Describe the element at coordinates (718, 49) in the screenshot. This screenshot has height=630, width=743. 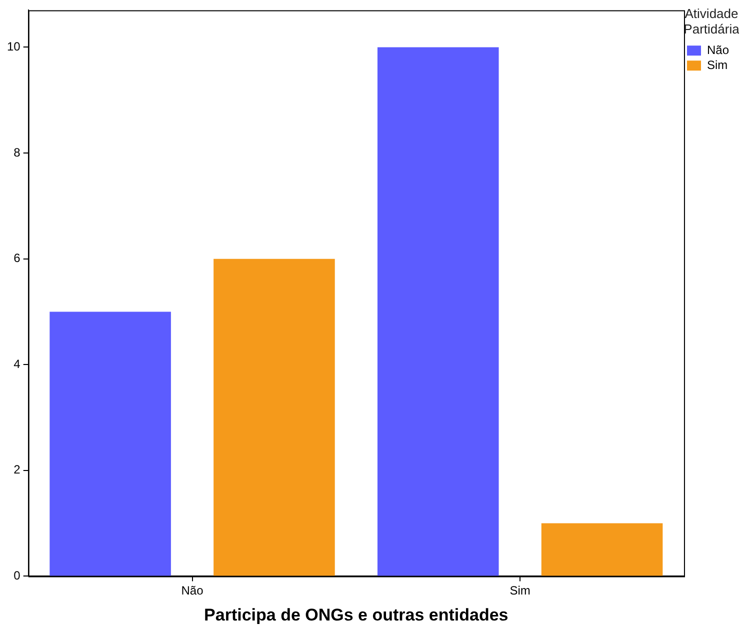
I see `legend-label: Não` at that location.